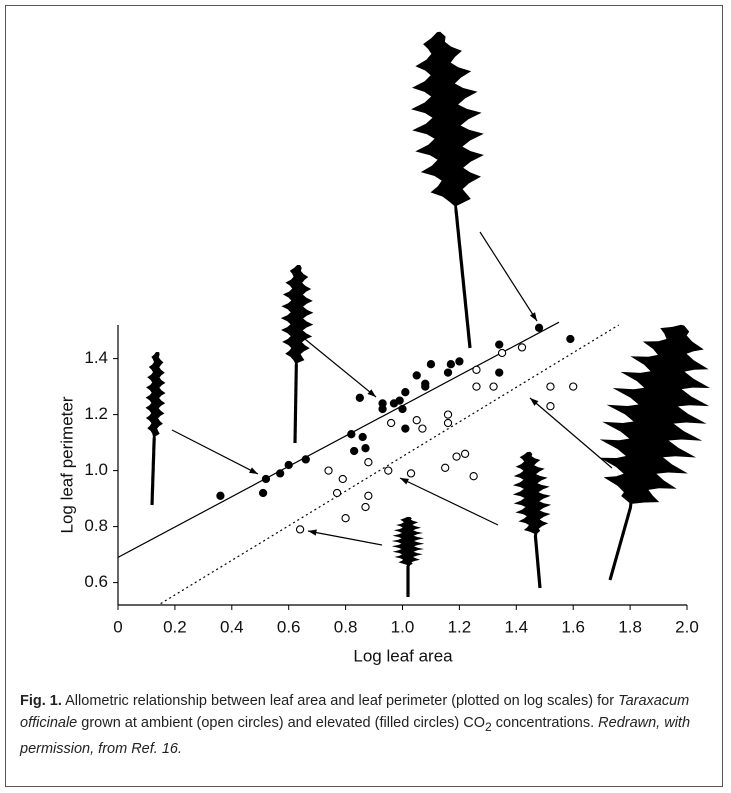 The height and width of the screenshot is (793, 731). Describe the element at coordinates (355, 736) in the screenshot. I see `caption-credit: Redrawn, with permission, from Ref. 16.` at that location.